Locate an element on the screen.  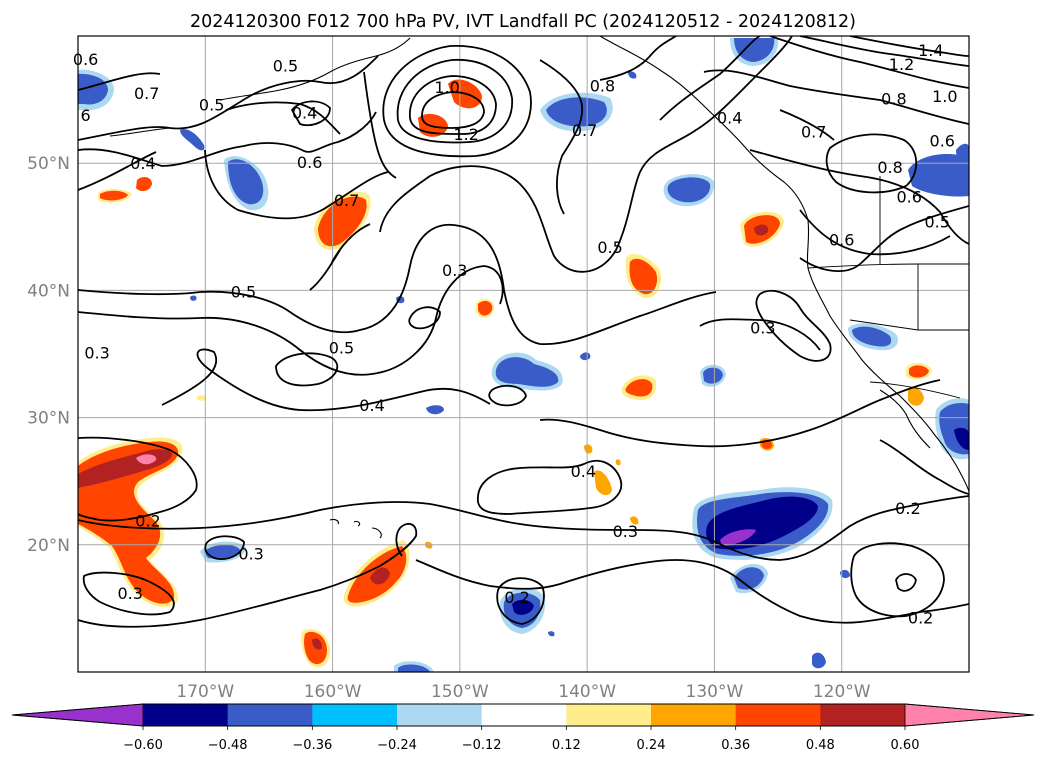
lon-tick-label: 130°W is located at coordinates (715, 692).